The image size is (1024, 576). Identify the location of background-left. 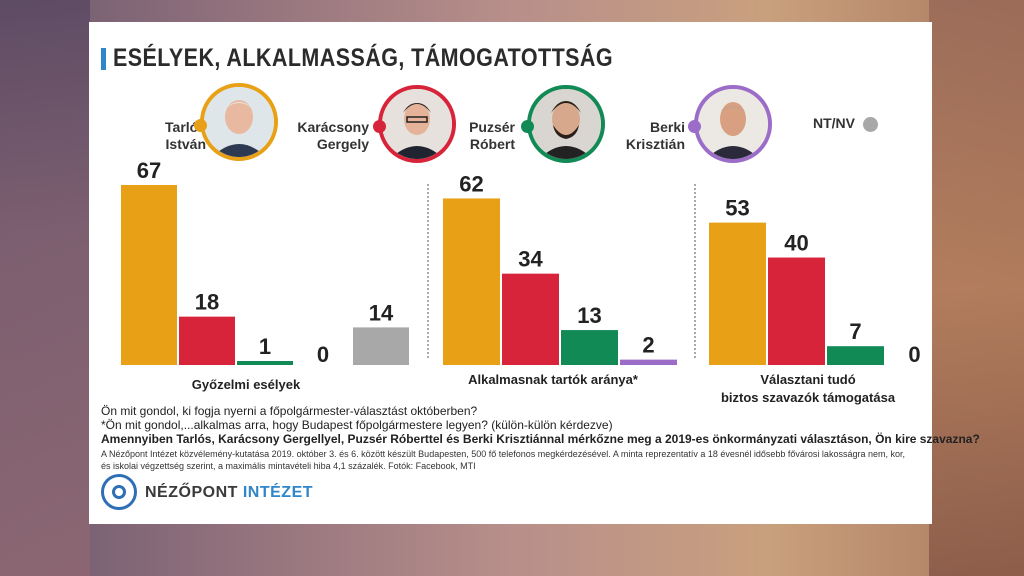
(45, 288).